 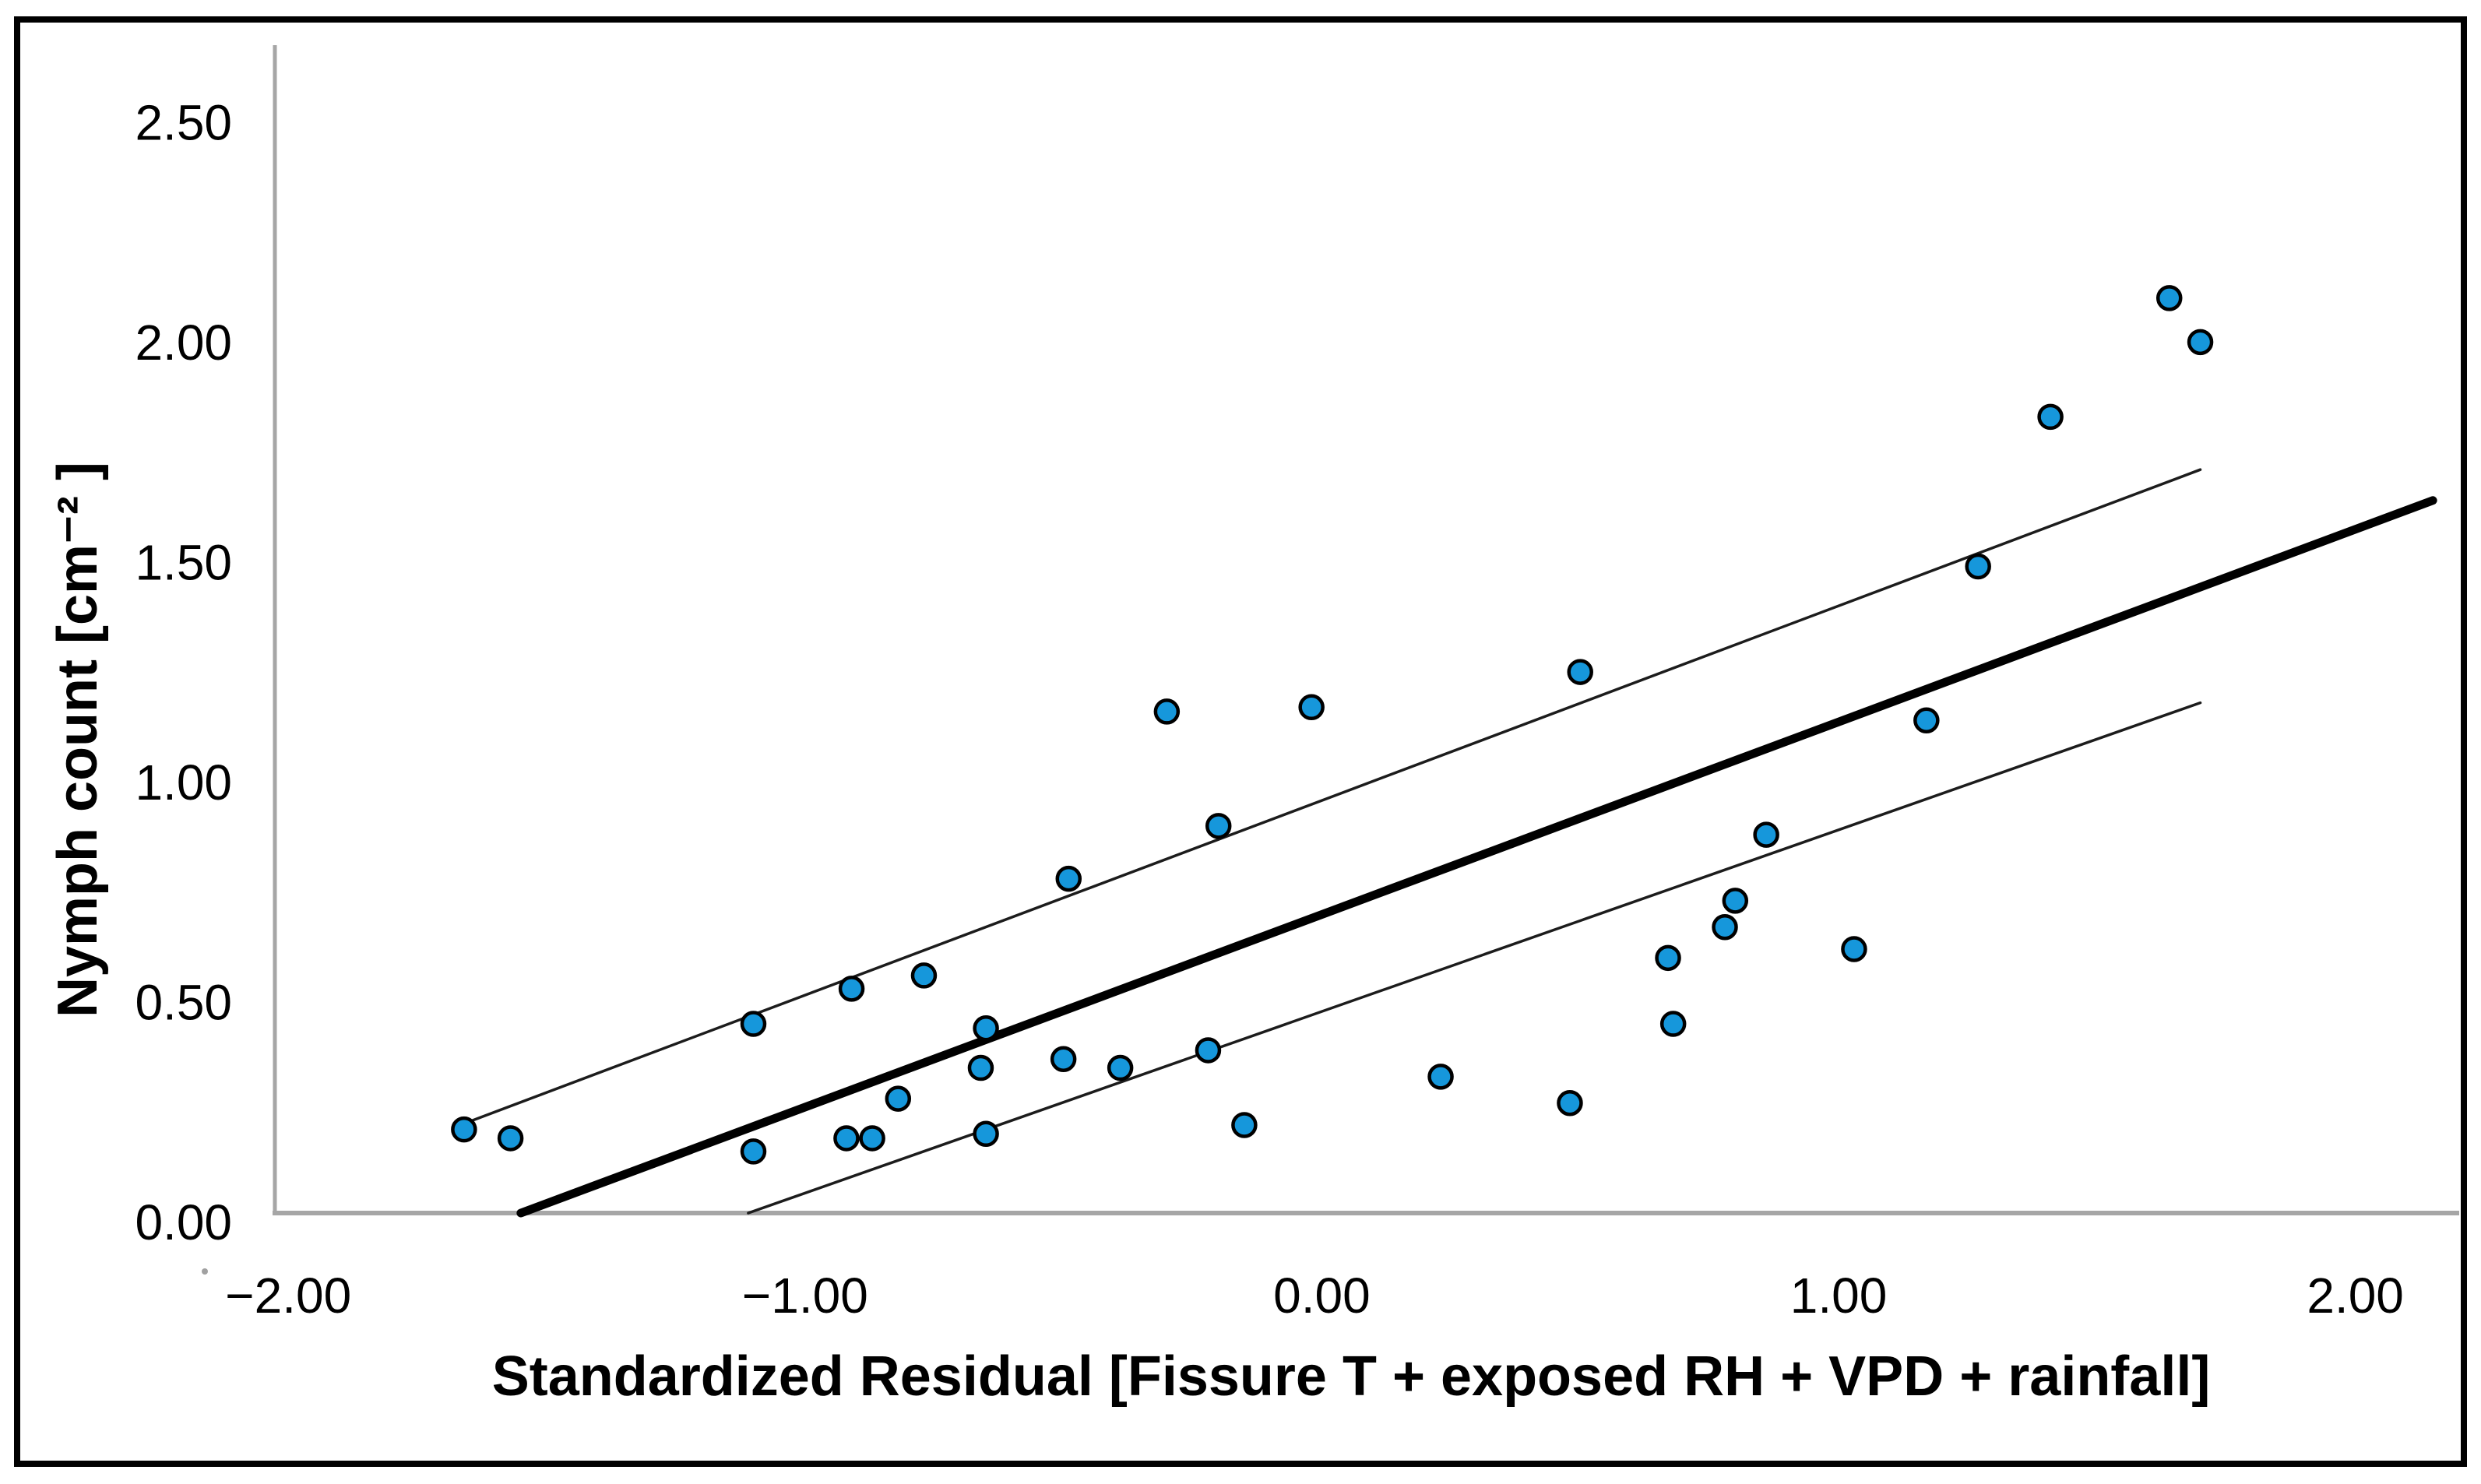 What do you see at coordinates (183, 783) in the screenshot?
I see `y-tick-label: 1.00` at bounding box center [183, 783].